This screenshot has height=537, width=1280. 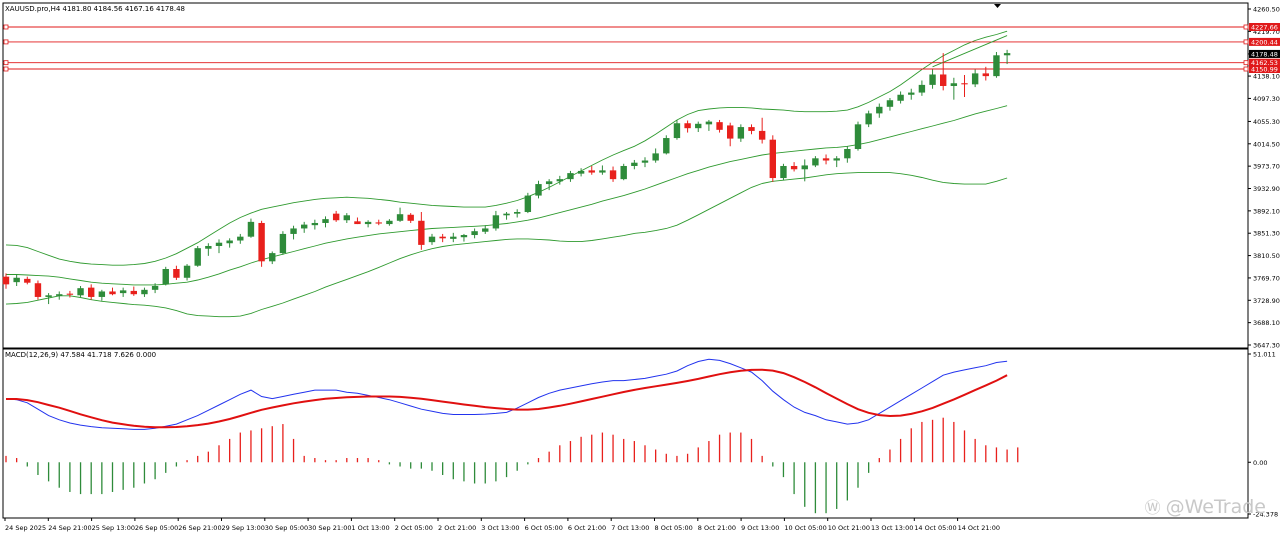 What do you see at coordinates (329, 528) in the screenshot?
I see `time-axis-label: 30 Sep 21:00` at bounding box center [329, 528].